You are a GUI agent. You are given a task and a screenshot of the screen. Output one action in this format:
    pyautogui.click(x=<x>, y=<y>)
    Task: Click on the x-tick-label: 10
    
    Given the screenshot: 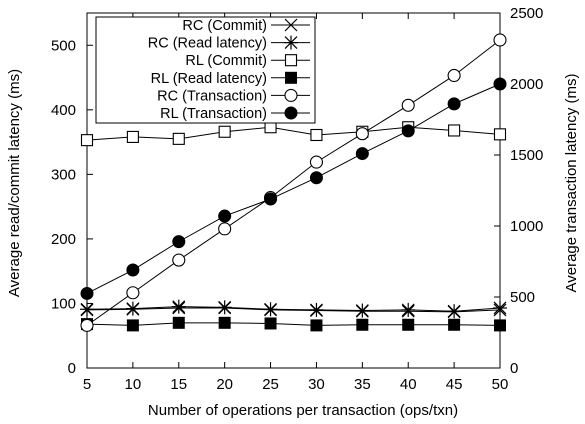 What is the action you would take?
    pyautogui.click(x=133, y=384)
    